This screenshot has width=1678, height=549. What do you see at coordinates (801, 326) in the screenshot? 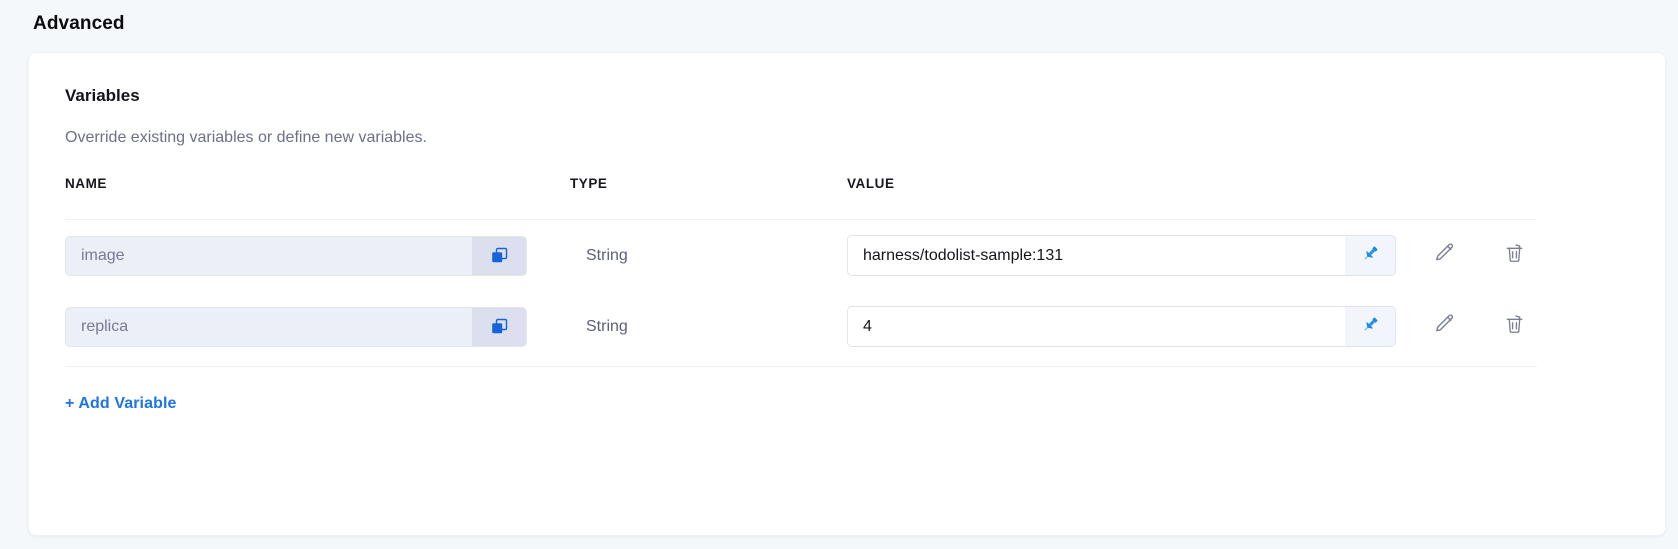
I see `table-row: replica` at bounding box center [801, 326].